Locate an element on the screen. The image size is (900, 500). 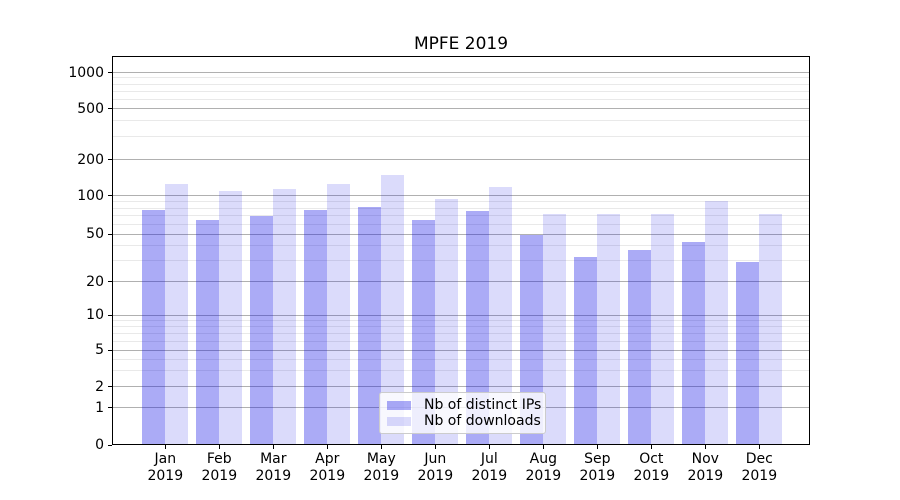
bar-distinct-ips-Jan is located at coordinates (154, 327).